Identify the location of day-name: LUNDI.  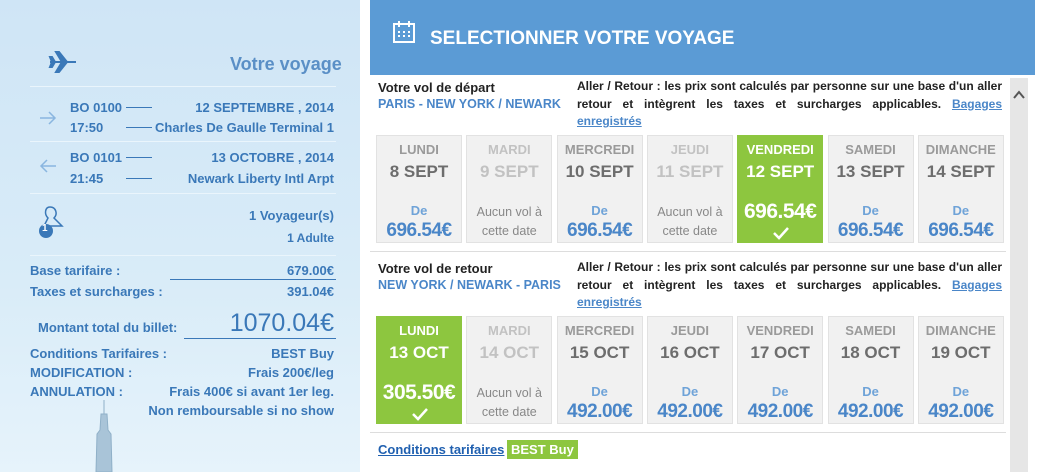
(419, 149).